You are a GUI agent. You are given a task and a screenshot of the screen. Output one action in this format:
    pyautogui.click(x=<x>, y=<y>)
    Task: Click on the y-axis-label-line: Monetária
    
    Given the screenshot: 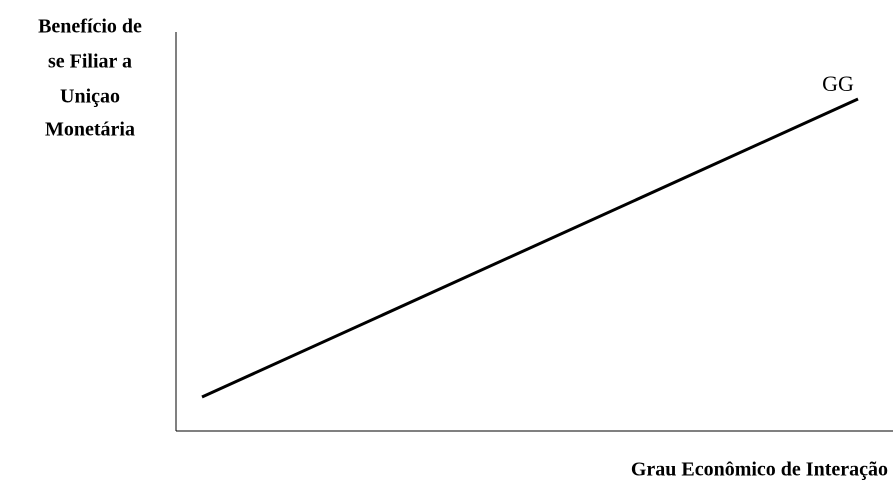 What is the action you would take?
    pyautogui.click(x=90, y=130)
    